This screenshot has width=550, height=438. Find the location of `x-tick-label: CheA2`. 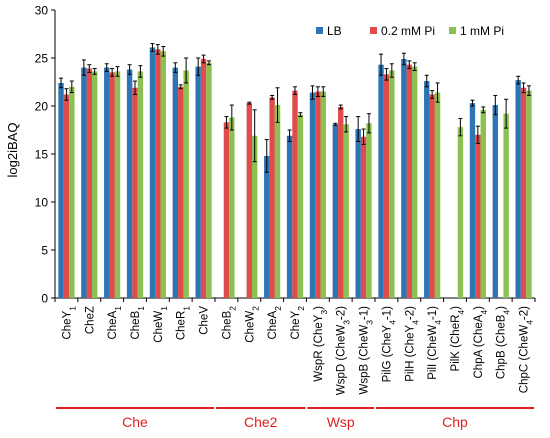

x-tick-label: CheA2 is located at coordinates (275, 323).